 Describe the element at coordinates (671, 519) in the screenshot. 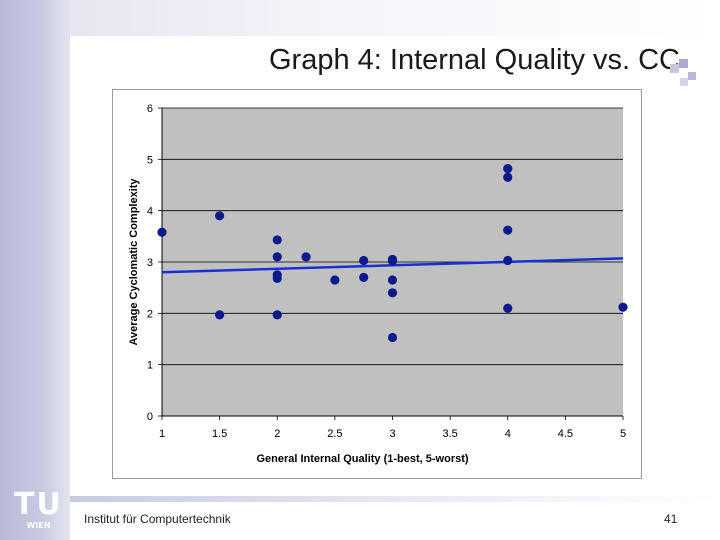

I see `page-number: 41` at that location.